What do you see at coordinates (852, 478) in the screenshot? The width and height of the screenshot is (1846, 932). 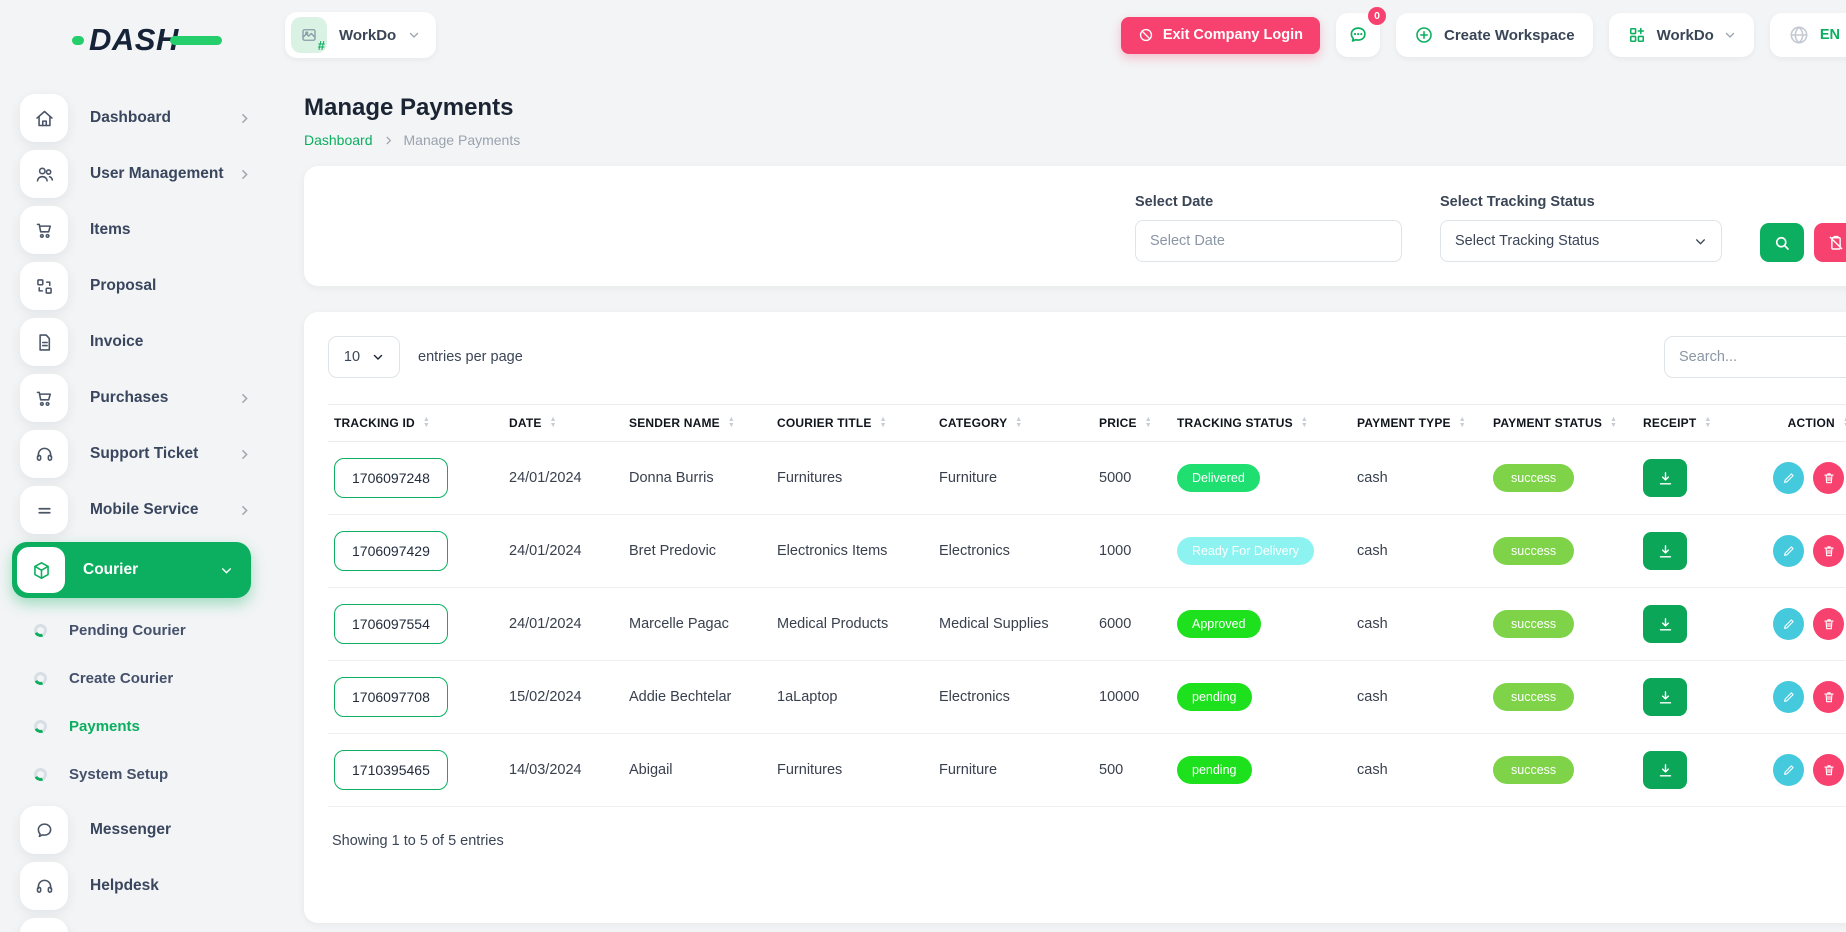 I see `courier-title-cell: Furnitures` at bounding box center [852, 478].